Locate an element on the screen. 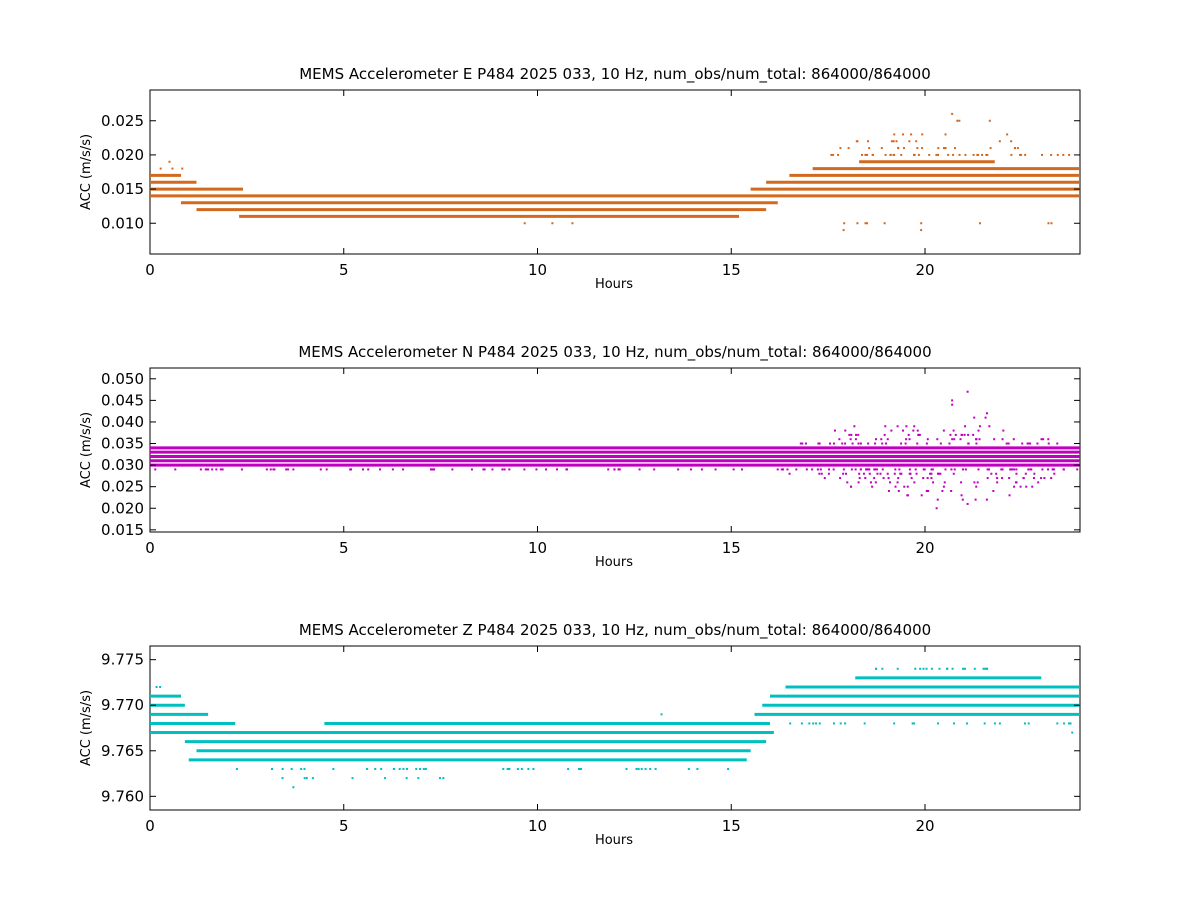 The image size is (1200, 900). y-axis-label: ACC (m/s/s) is located at coordinates (86, 728).